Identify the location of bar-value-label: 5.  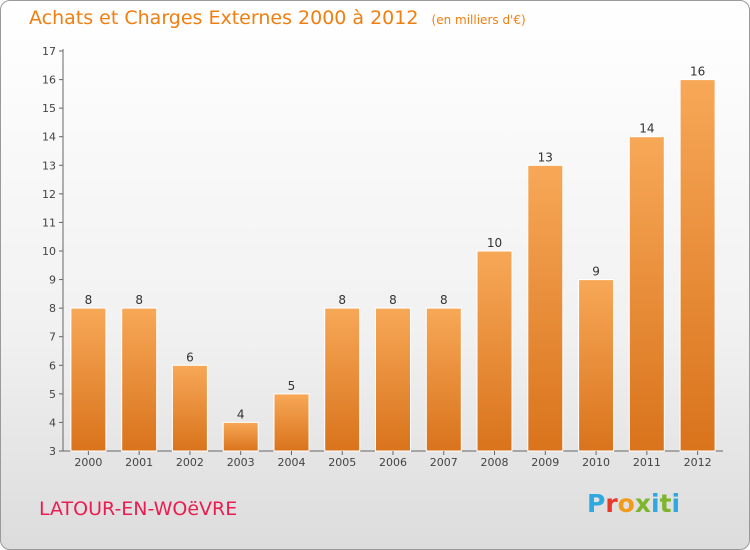
(292, 386).